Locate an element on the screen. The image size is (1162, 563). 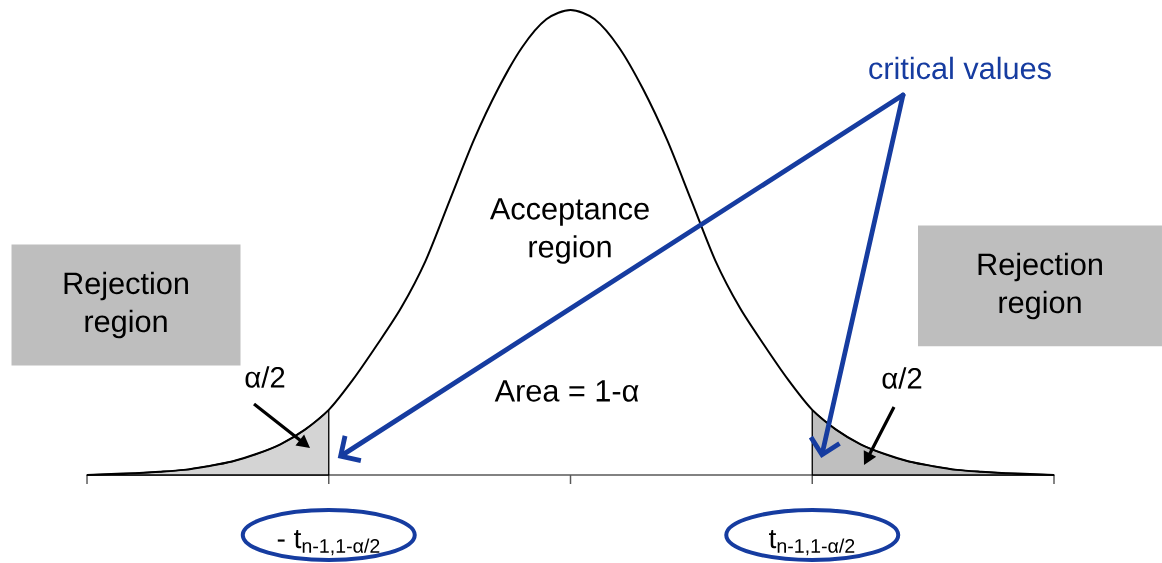
annotation: Area = 1-α is located at coordinates (566, 391).